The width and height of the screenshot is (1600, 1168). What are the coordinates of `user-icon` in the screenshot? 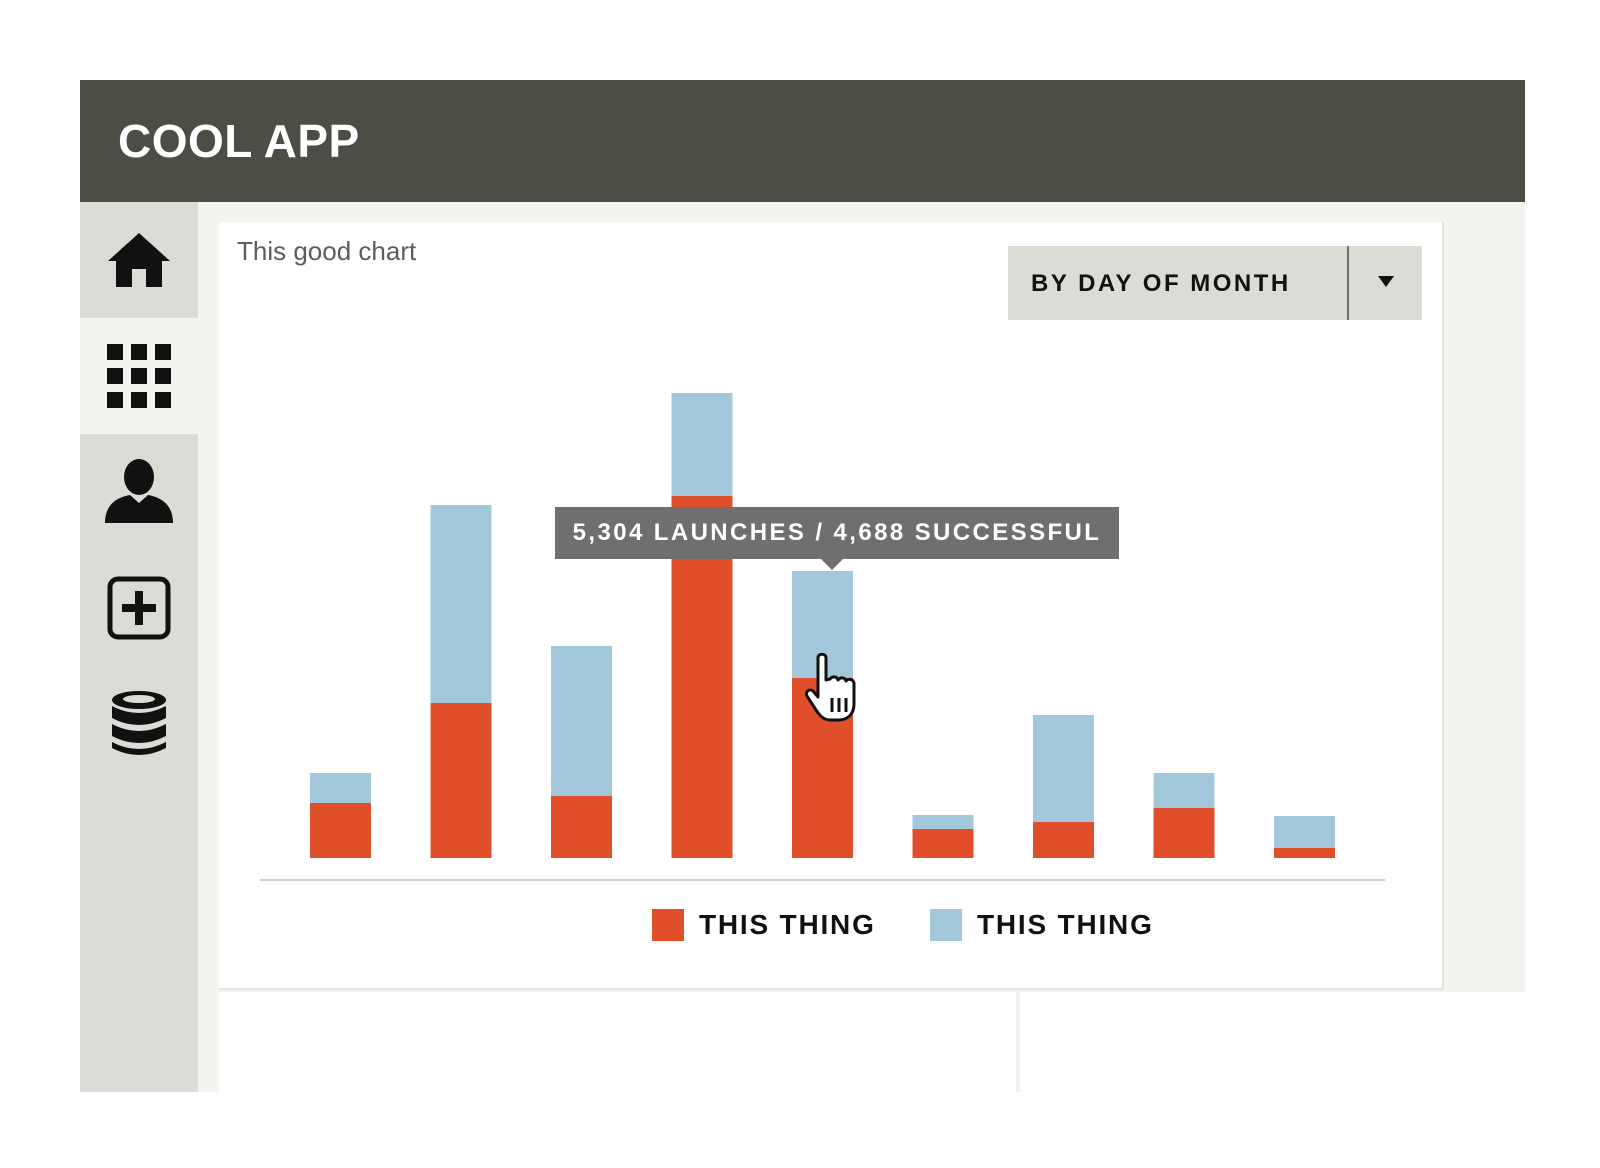 It's located at (139, 492).